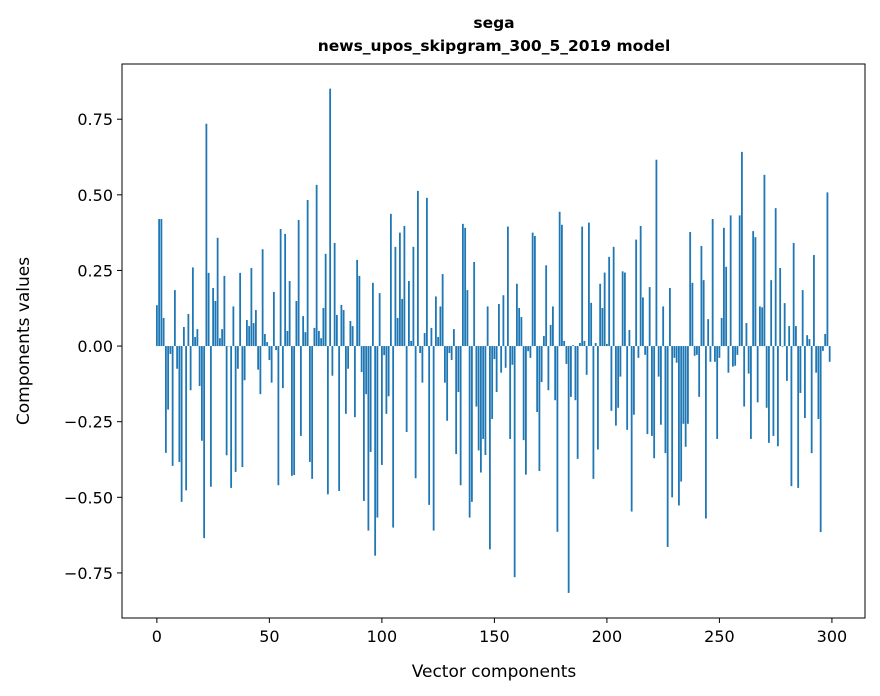 The width and height of the screenshot is (880, 696). What do you see at coordinates (832, 636) in the screenshot?
I see `x-tick-label: 300` at bounding box center [832, 636].